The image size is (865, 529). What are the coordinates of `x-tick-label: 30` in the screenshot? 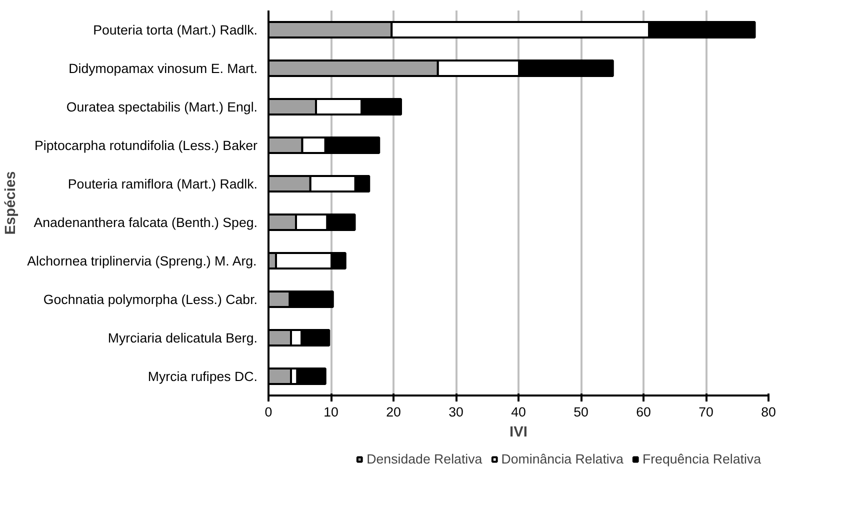 It's located at (456, 412).